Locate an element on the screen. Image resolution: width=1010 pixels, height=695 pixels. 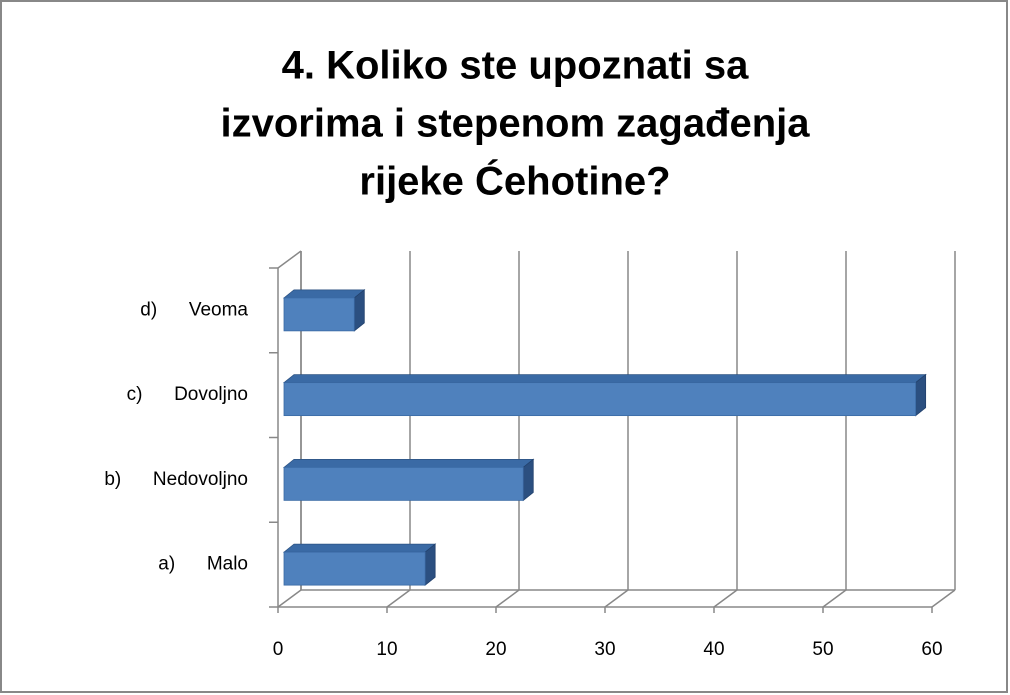
chart-title: izvorima i stepenom zagađenja is located at coordinates (515, 124).